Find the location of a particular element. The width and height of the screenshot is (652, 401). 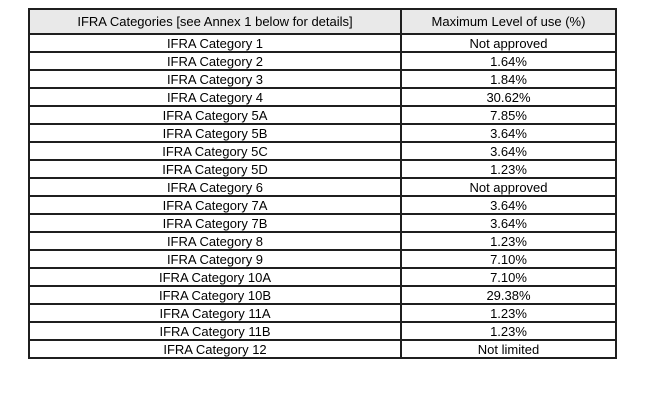

table-row: IFRA Category 7B 3.64% is located at coordinates (322, 223).